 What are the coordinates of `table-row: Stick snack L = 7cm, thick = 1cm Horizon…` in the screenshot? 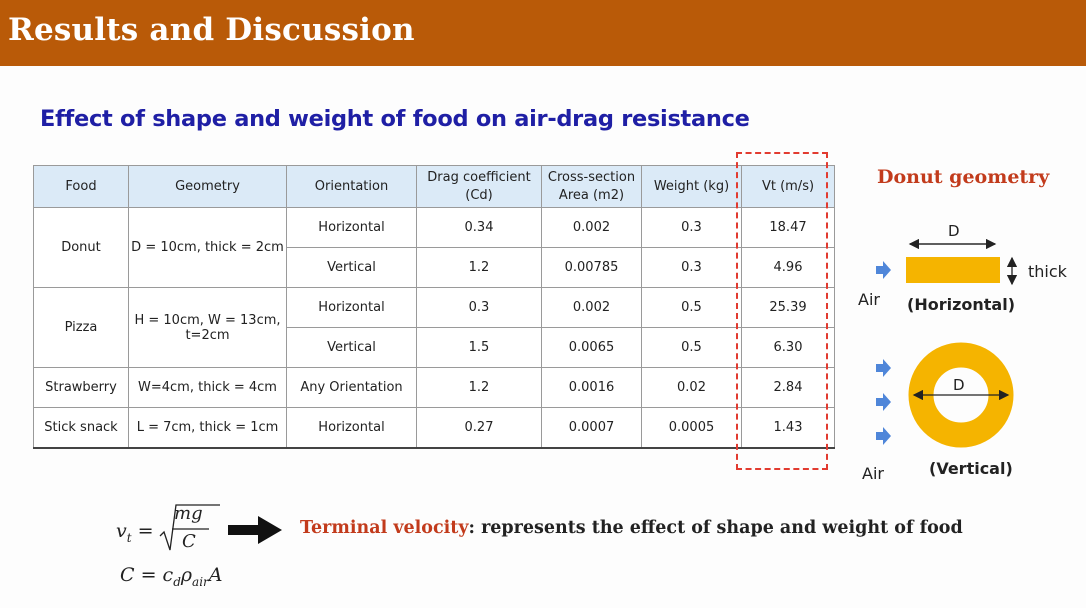 It's located at (434, 428).